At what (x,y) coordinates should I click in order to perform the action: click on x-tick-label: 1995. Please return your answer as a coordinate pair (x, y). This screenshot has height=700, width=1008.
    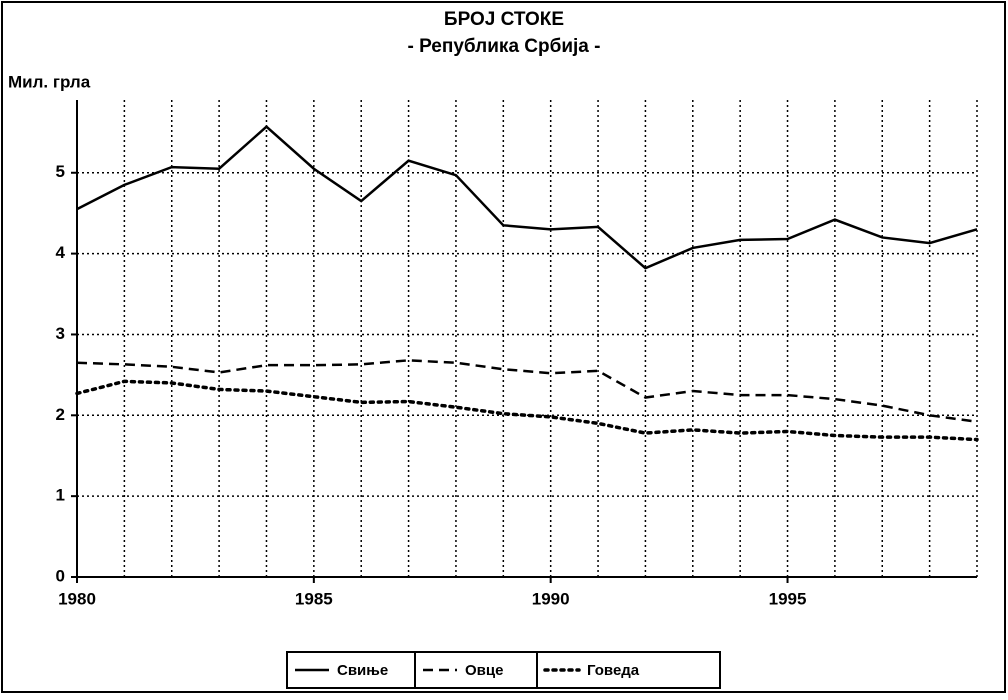
    Looking at the image, I should click on (788, 598).